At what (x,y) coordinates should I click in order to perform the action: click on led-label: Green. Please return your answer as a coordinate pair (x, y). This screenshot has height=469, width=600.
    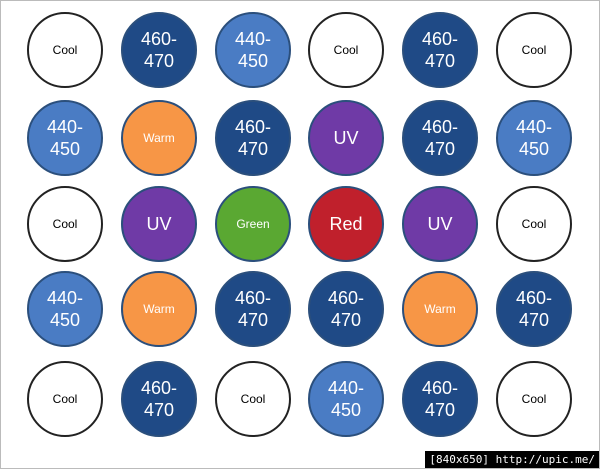
    Looking at the image, I should click on (253, 224).